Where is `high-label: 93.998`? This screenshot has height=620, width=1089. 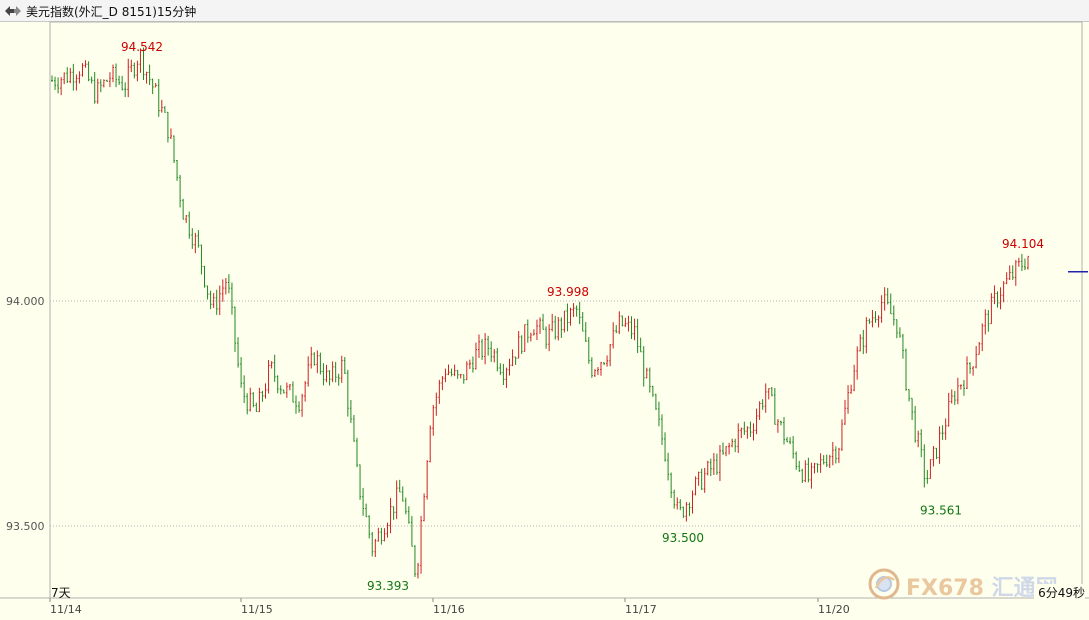
high-label: 93.998 is located at coordinates (568, 292).